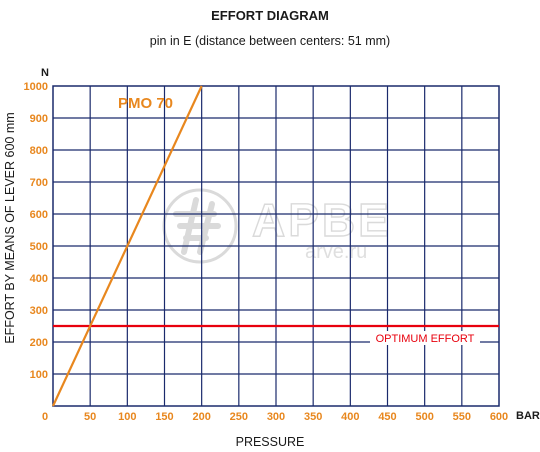 The width and height of the screenshot is (540, 452). I want to click on series-label-pmo-70: PMO 70, so click(145, 103).